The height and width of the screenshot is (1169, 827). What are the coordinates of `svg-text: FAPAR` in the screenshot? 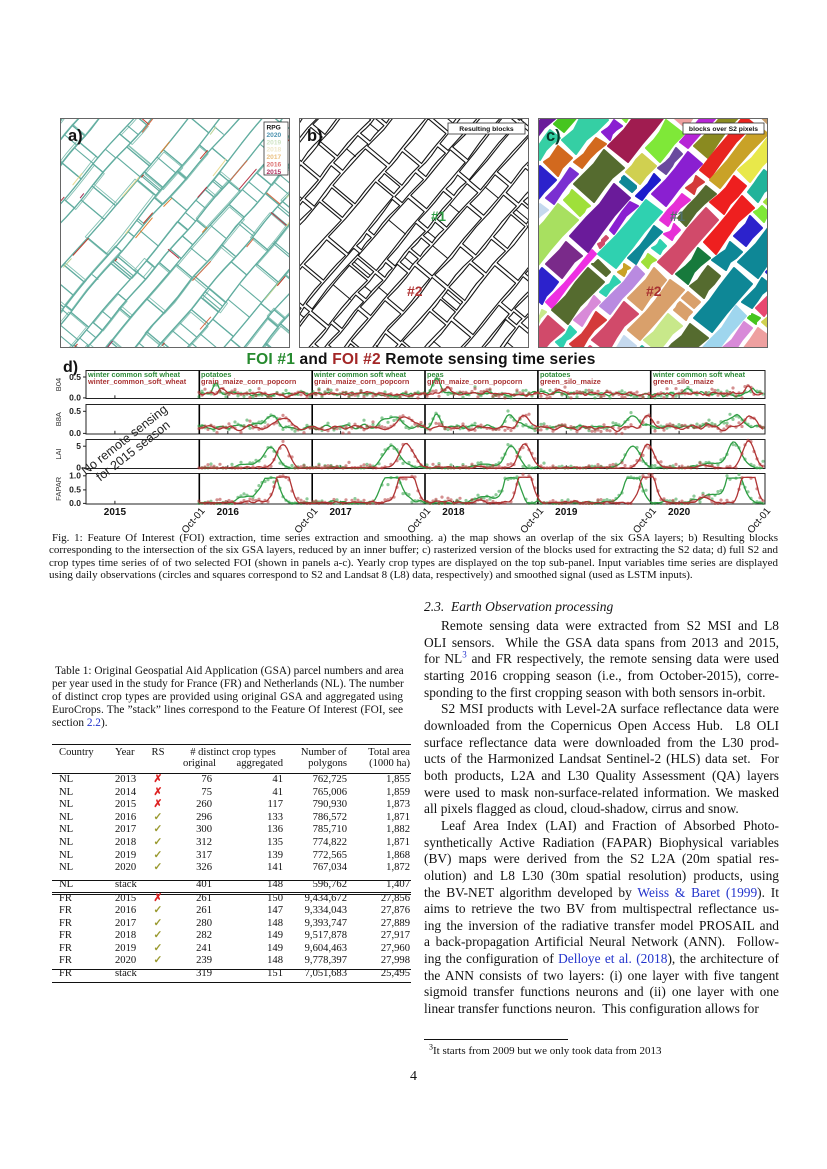 It's located at (58, 488).